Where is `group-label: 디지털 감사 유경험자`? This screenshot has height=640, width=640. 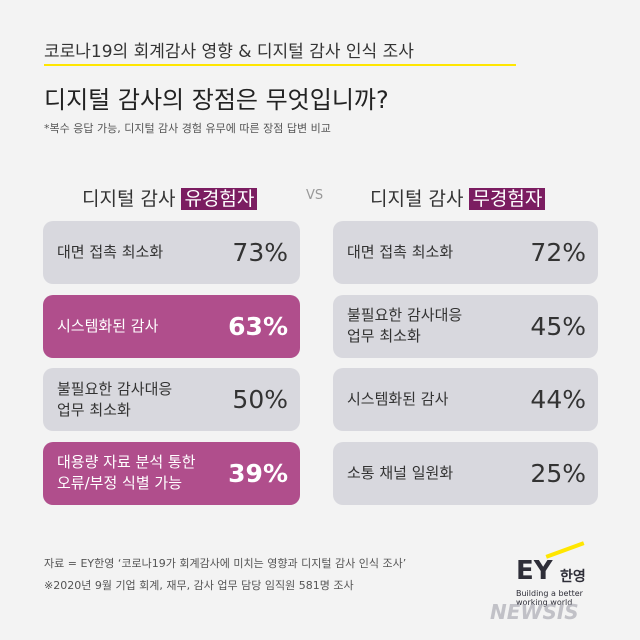 group-label: 디지털 감사 유경험자 is located at coordinates (170, 197).